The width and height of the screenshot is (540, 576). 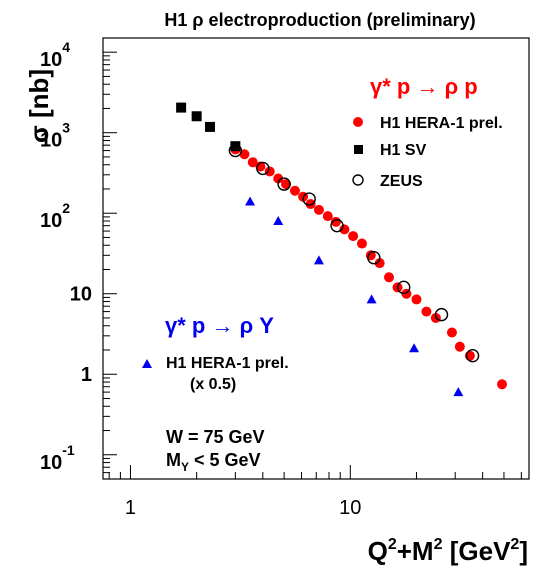 What do you see at coordinates (243, 508) in the screenshot?
I see `x-tick-labels: 1 10` at bounding box center [243, 508].